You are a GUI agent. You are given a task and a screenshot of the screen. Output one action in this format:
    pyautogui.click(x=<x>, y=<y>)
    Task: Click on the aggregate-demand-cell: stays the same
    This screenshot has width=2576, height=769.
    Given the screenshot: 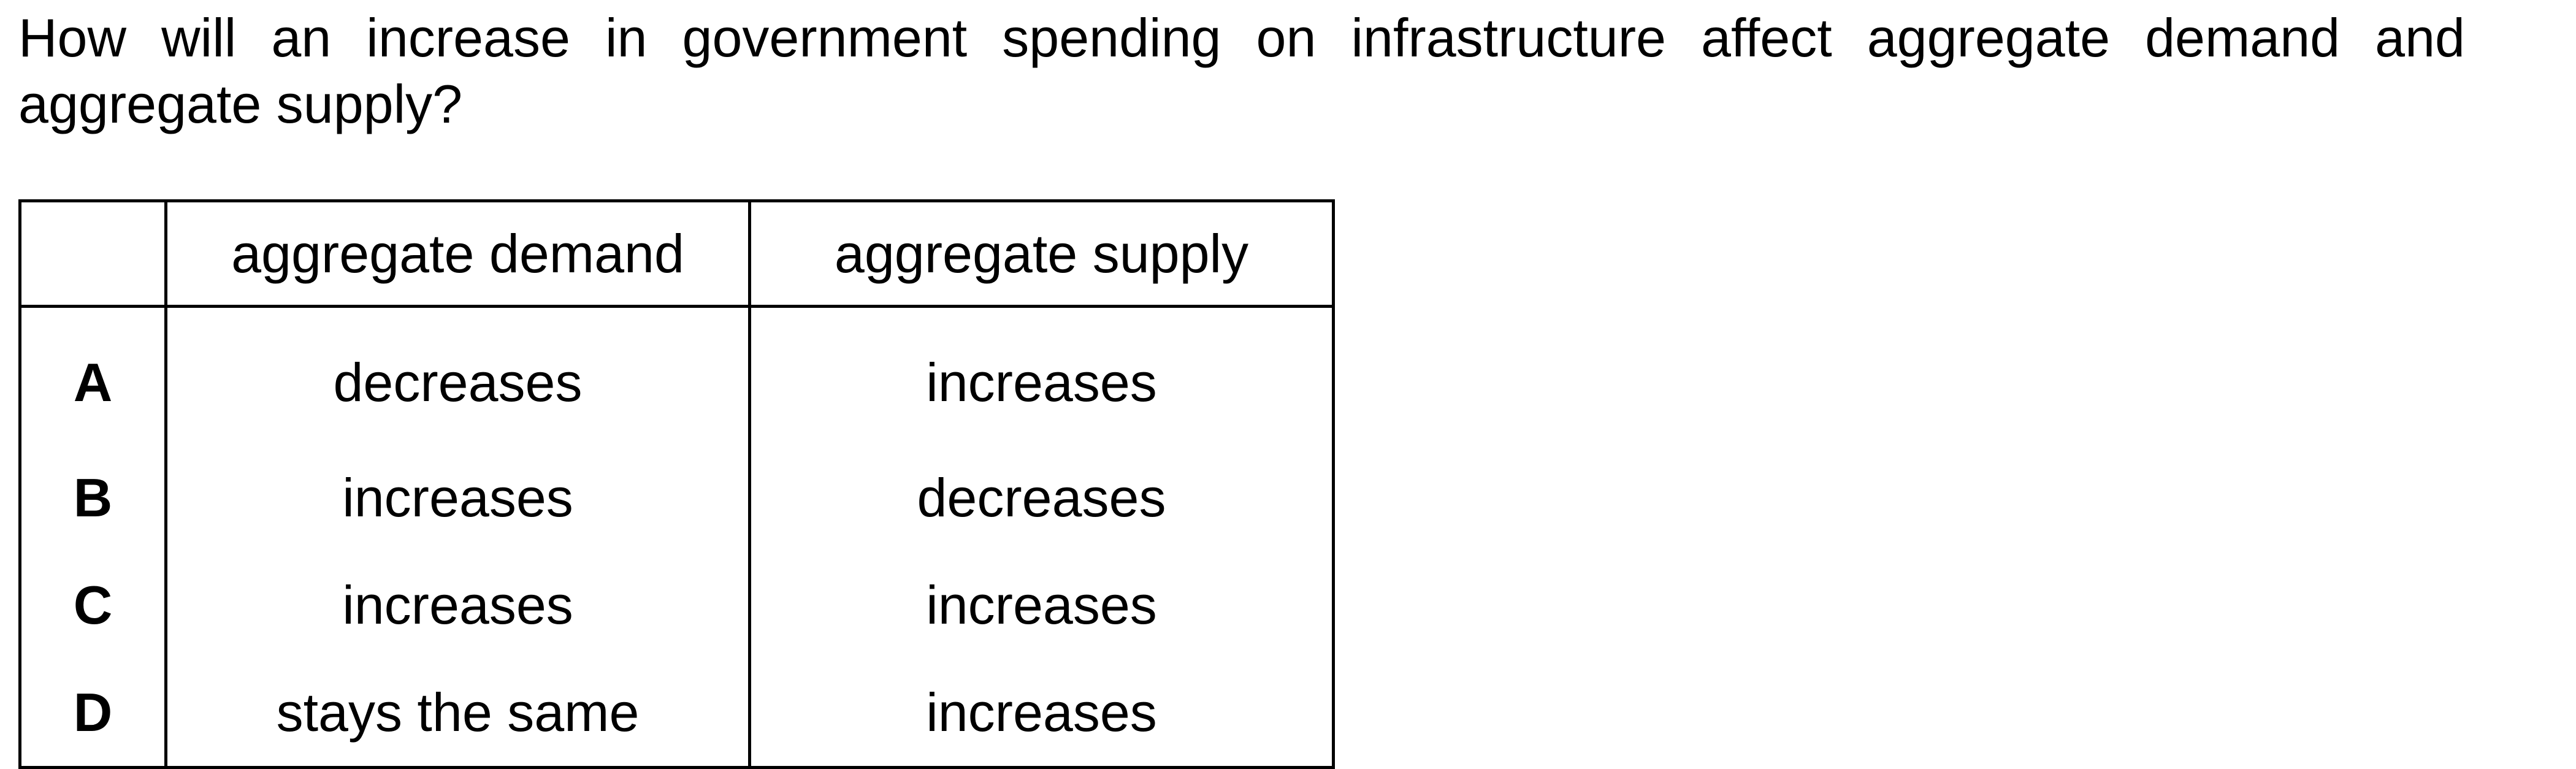 What is the action you would take?
    pyautogui.click(x=457, y=714)
    